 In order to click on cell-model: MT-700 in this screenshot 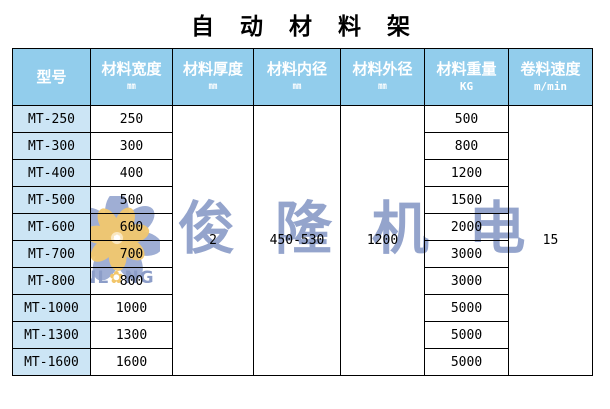, I will do `click(51, 254)`.